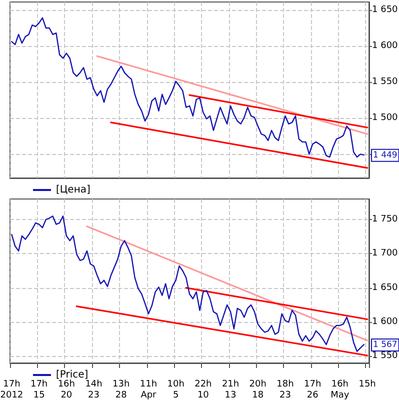  I want to click on y-tick-label: 1 500, so click(385, 118).